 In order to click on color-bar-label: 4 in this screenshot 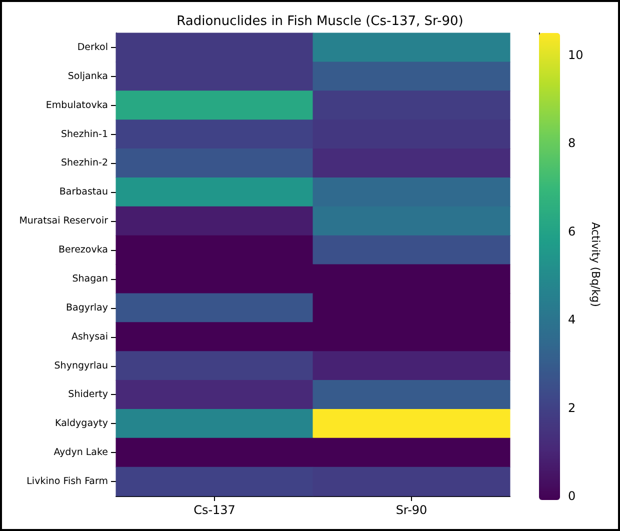, I will do `click(572, 319)`.